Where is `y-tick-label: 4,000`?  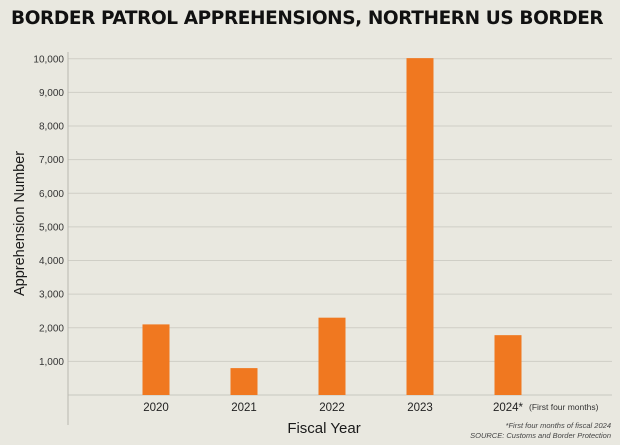
y-tick-label: 4,000 is located at coordinates (51, 261).